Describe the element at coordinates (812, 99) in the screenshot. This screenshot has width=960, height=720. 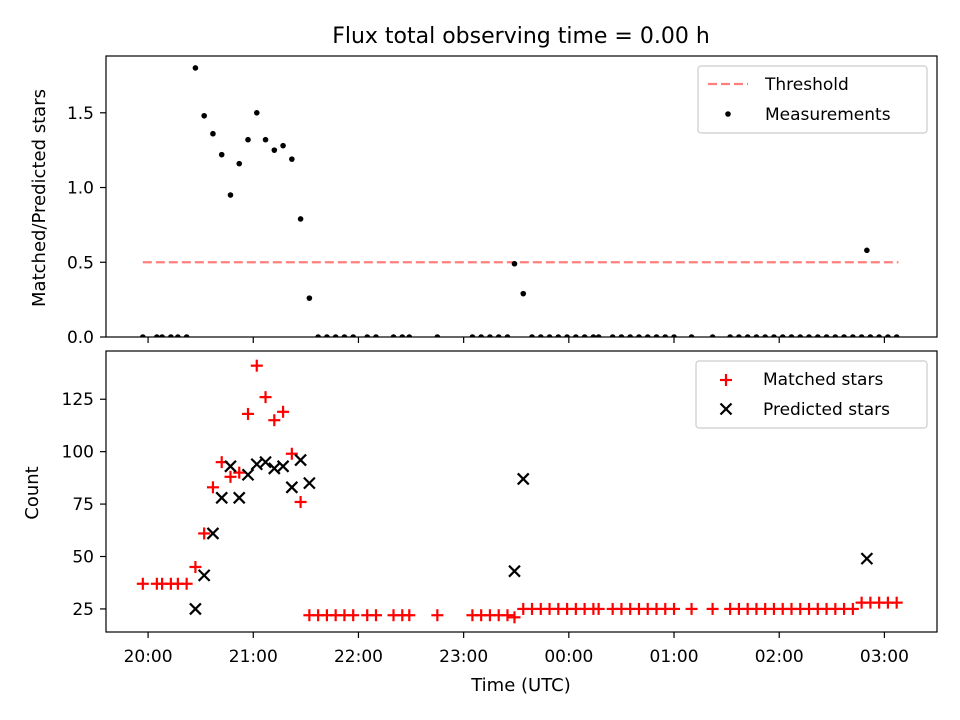
I see `top-legend: Threshold Measurements` at that location.